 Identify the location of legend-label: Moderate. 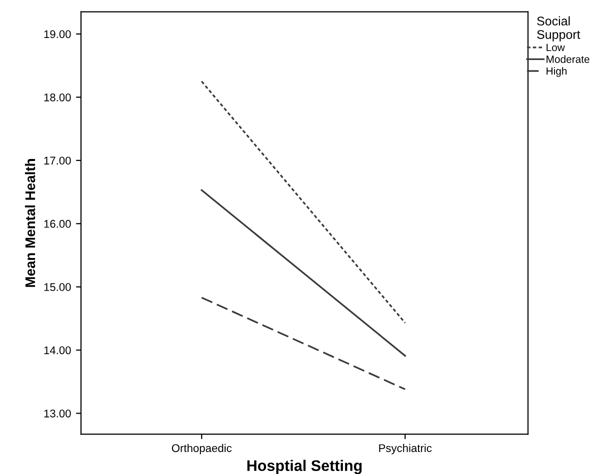
(568, 59).